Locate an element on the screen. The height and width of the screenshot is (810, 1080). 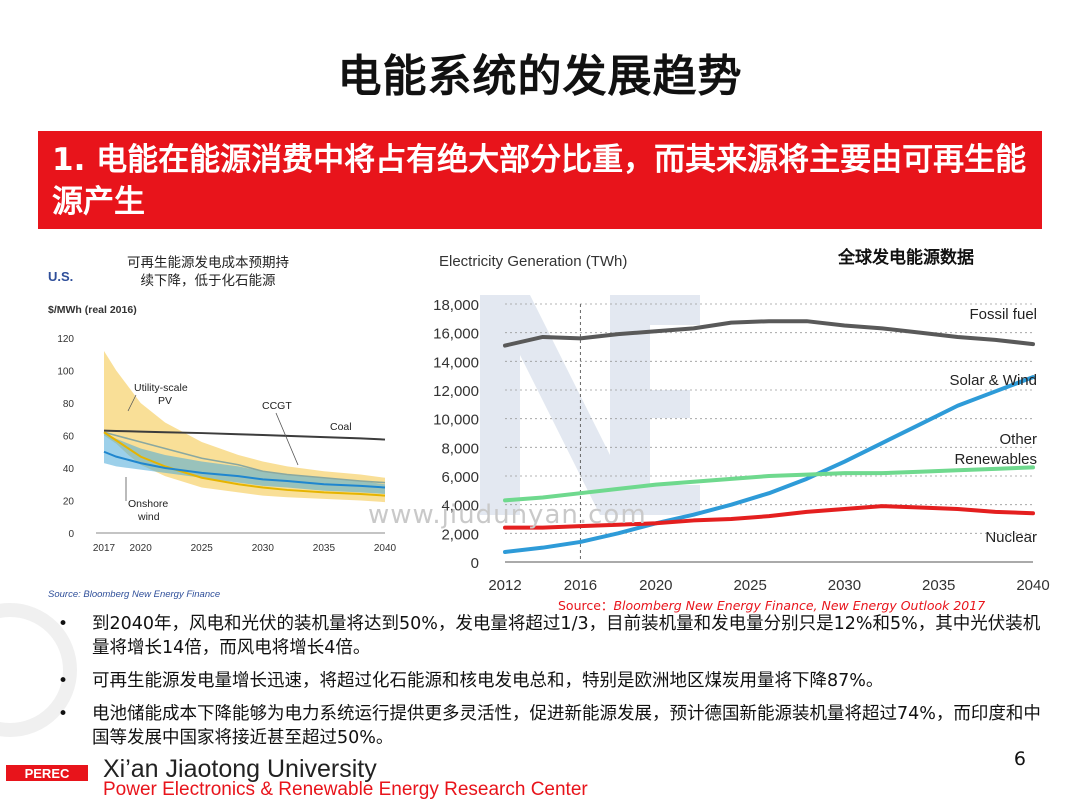
lcoe-x-tick-label: 2025 is located at coordinates (202, 548).